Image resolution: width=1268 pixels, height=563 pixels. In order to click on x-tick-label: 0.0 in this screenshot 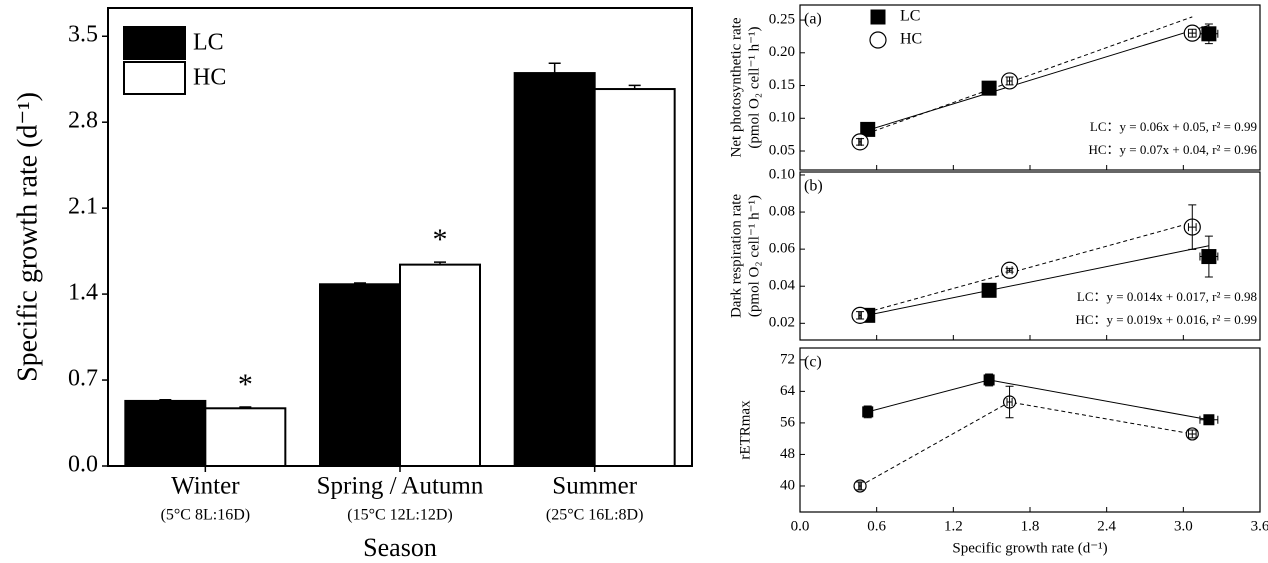, I will do `click(800, 526)`.